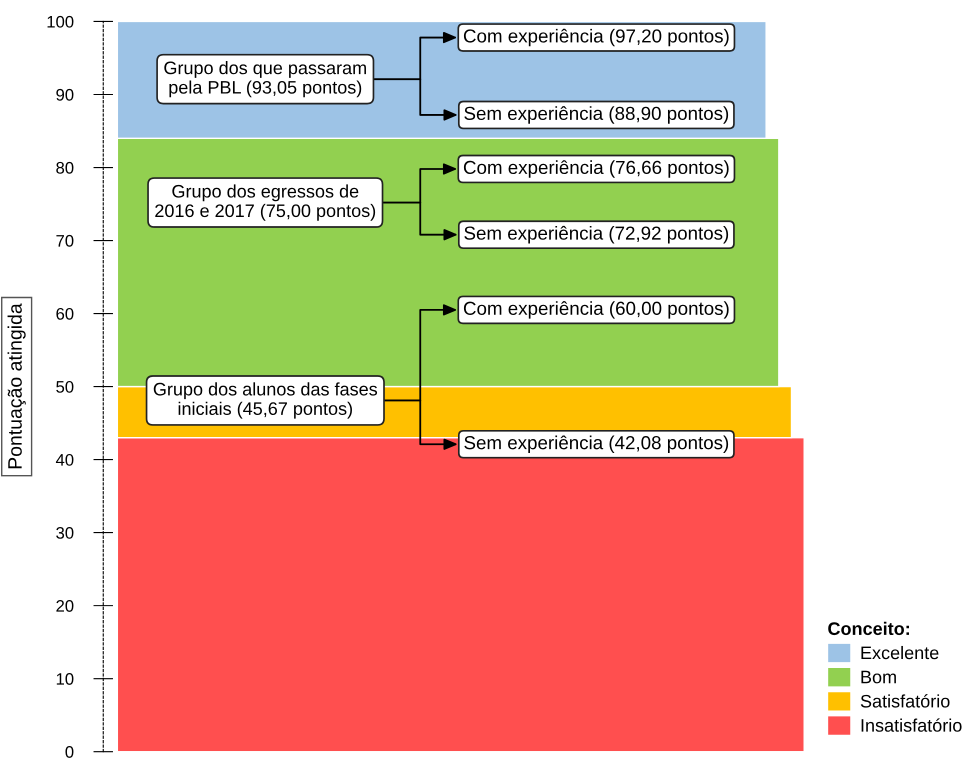 This screenshot has height=767, width=965. I want to click on y-axis-title: Pontuação atingida, so click(17, 385).